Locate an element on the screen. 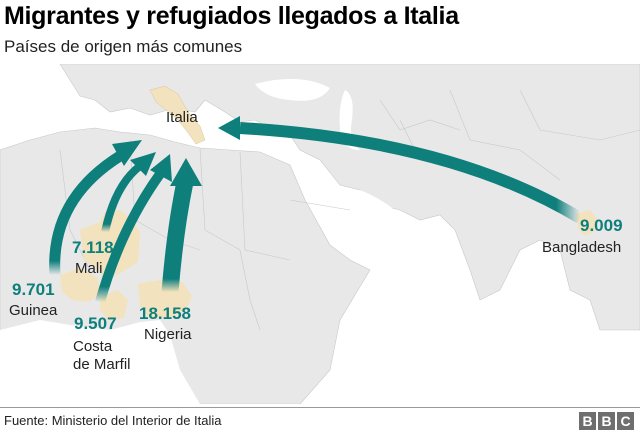 The height and width of the screenshot is (435, 640). value-mali: 7.118 is located at coordinates (93, 247).